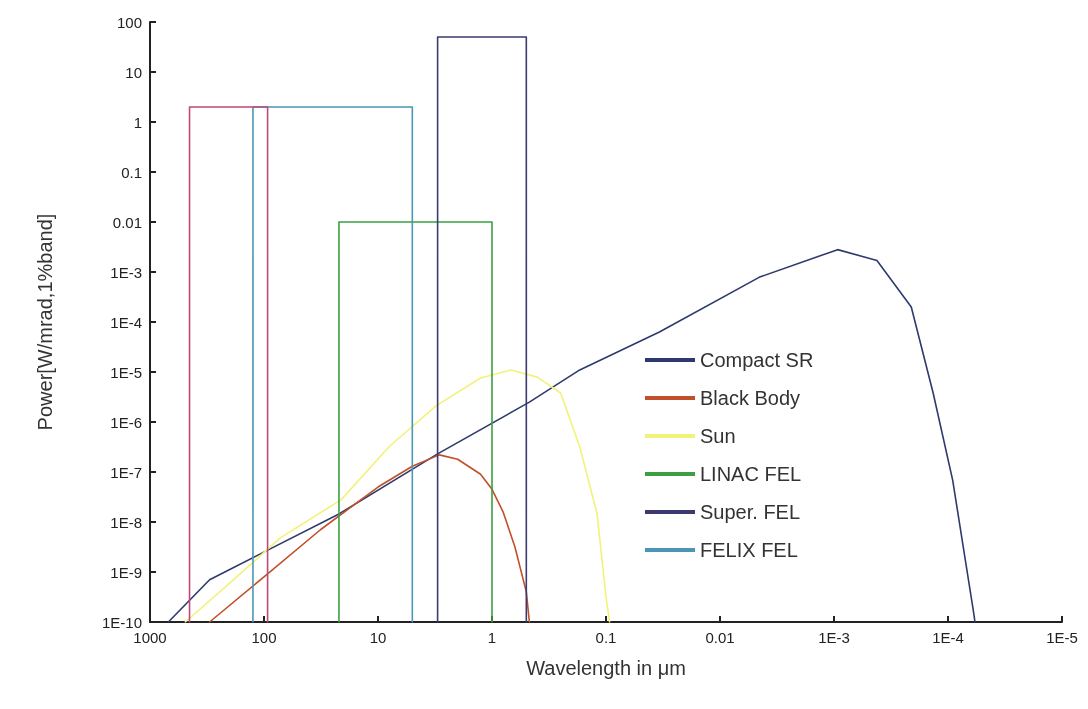  I want to click on x-tick-label: 0.01, so click(720, 637).